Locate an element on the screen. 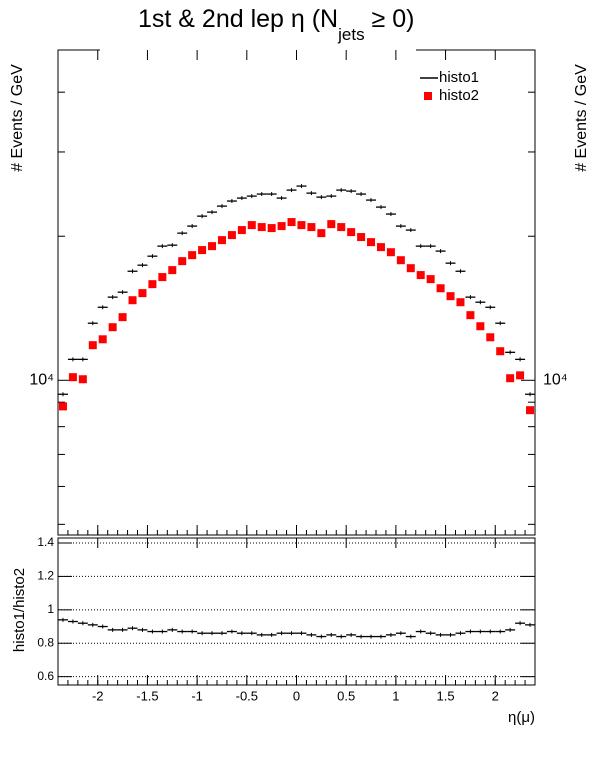  x-tick-label: 0.5 is located at coordinates (346, 695).